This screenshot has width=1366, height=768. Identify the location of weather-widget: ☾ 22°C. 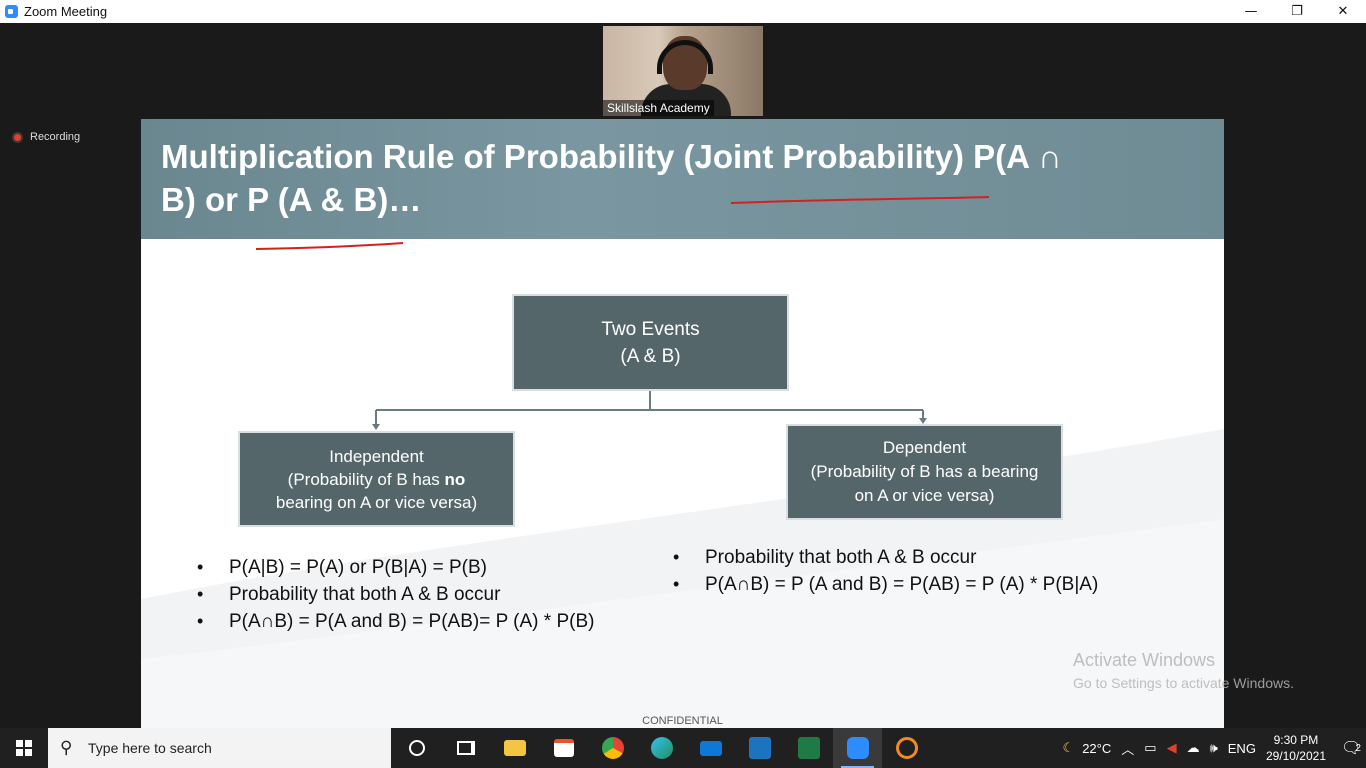
(1087, 748).